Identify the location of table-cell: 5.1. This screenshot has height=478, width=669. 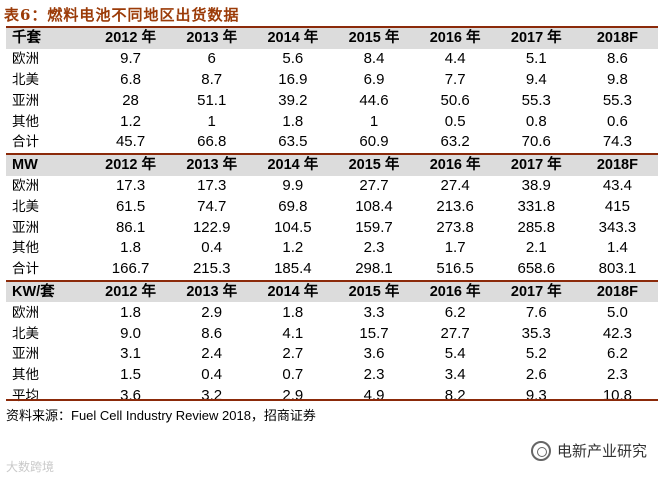
(536, 59).